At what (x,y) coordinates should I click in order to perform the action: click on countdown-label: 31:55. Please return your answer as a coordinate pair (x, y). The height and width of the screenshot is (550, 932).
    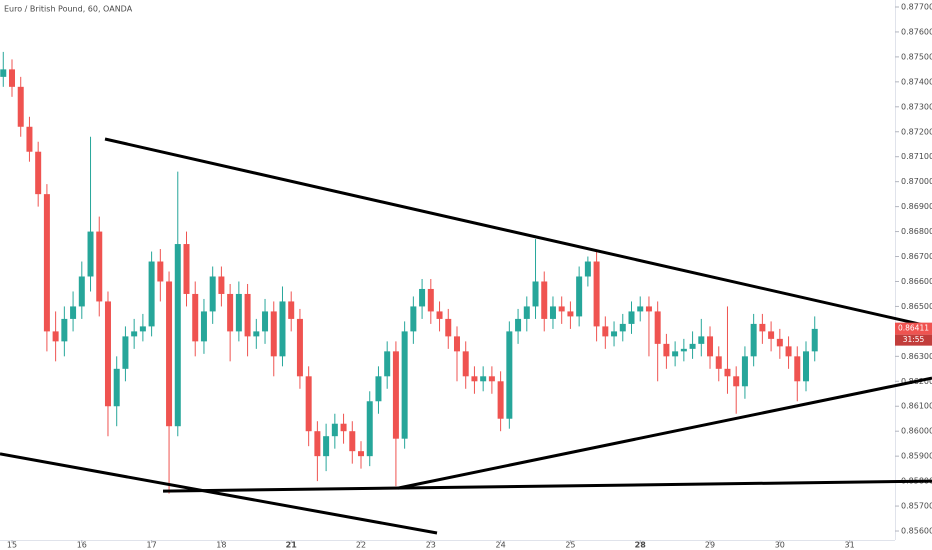
    Looking at the image, I should click on (914, 339).